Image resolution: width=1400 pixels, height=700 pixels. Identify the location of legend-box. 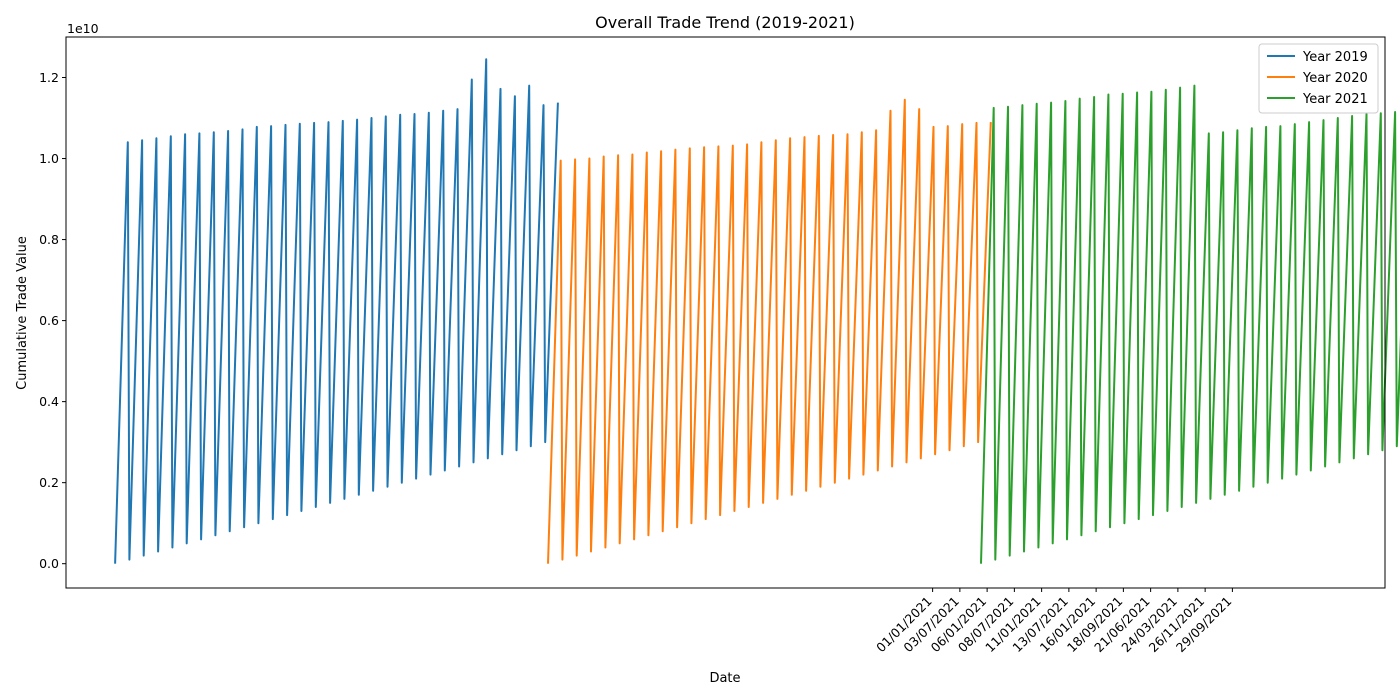
(1318, 78).